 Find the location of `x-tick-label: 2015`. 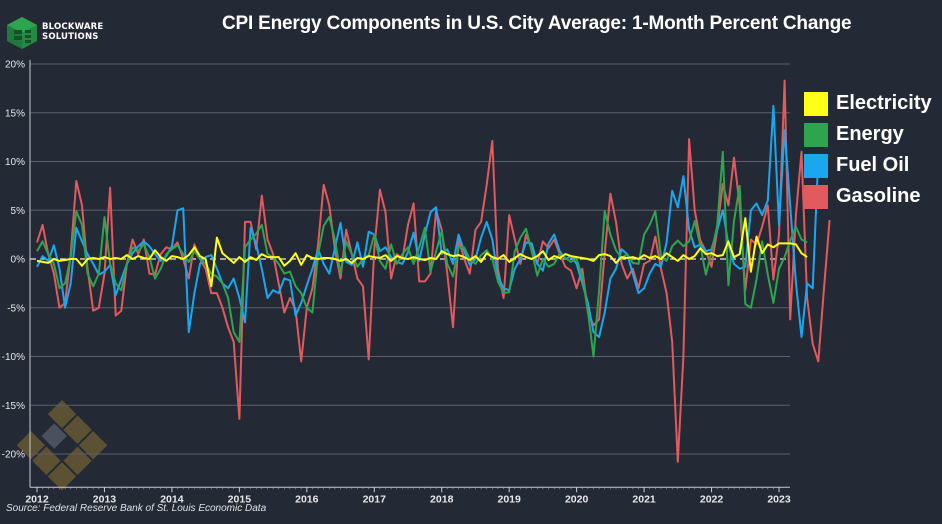

x-tick-label: 2015 is located at coordinates (240, 499).